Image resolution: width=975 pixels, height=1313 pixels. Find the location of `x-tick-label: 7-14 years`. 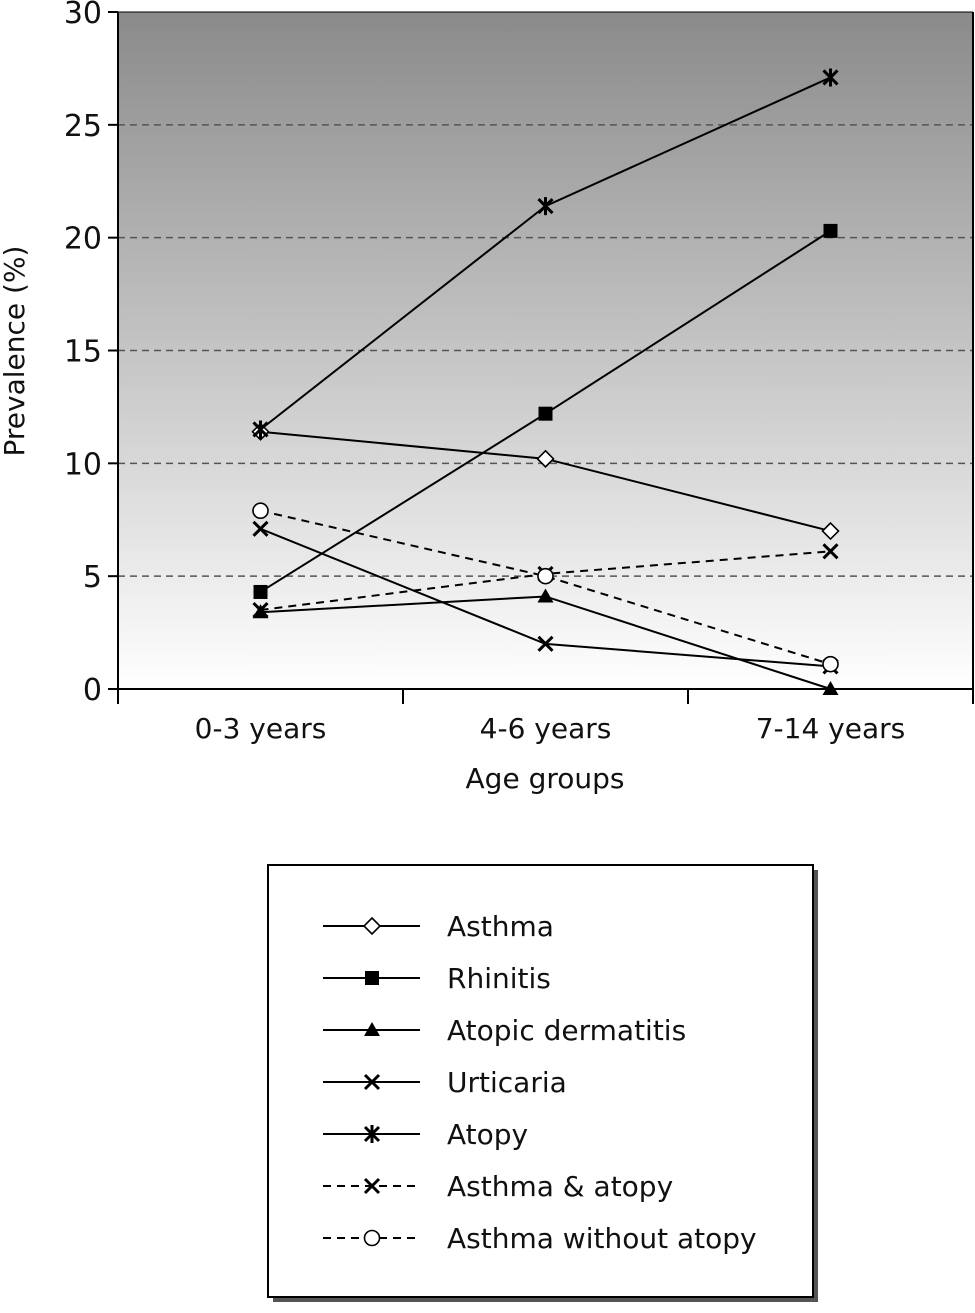

x-tick-label: 7-14 years is located at coordinates (831, 728).